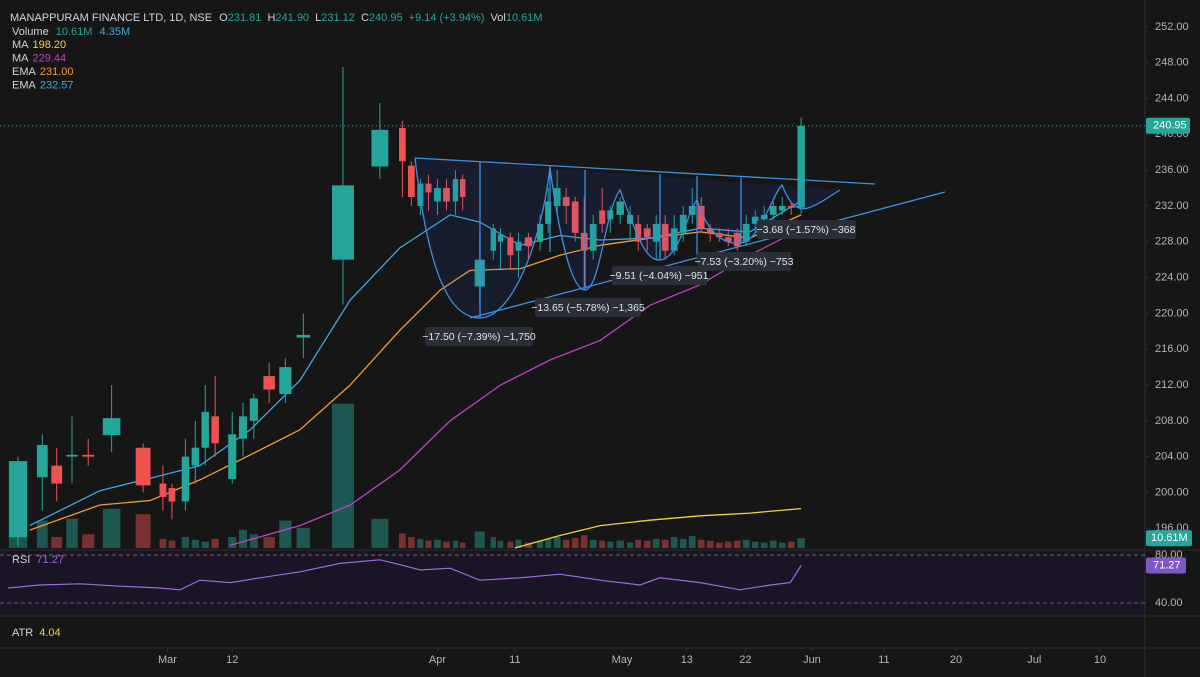  I want to click on y-tick-label: 244.00, so click(1172, 98).